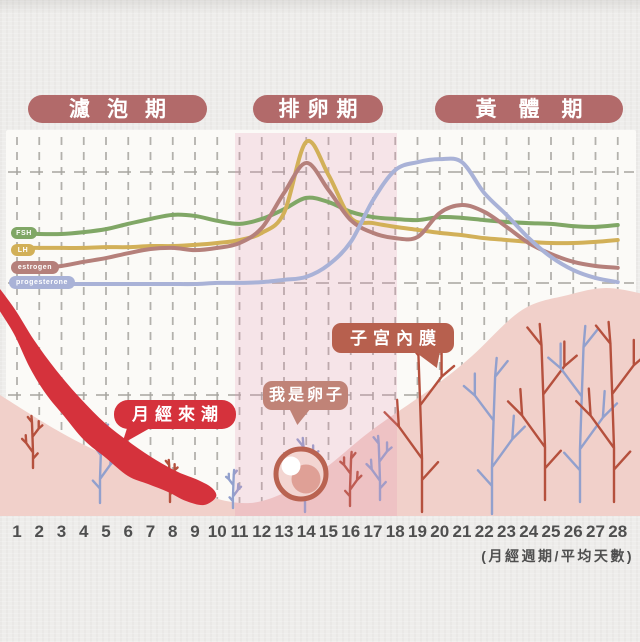 This screenshot has width=640, height=642. What do you see at coordinates (217, 531) in the screenshot?
I see `axis-day-label: 10` at bounding box center [217, 531].